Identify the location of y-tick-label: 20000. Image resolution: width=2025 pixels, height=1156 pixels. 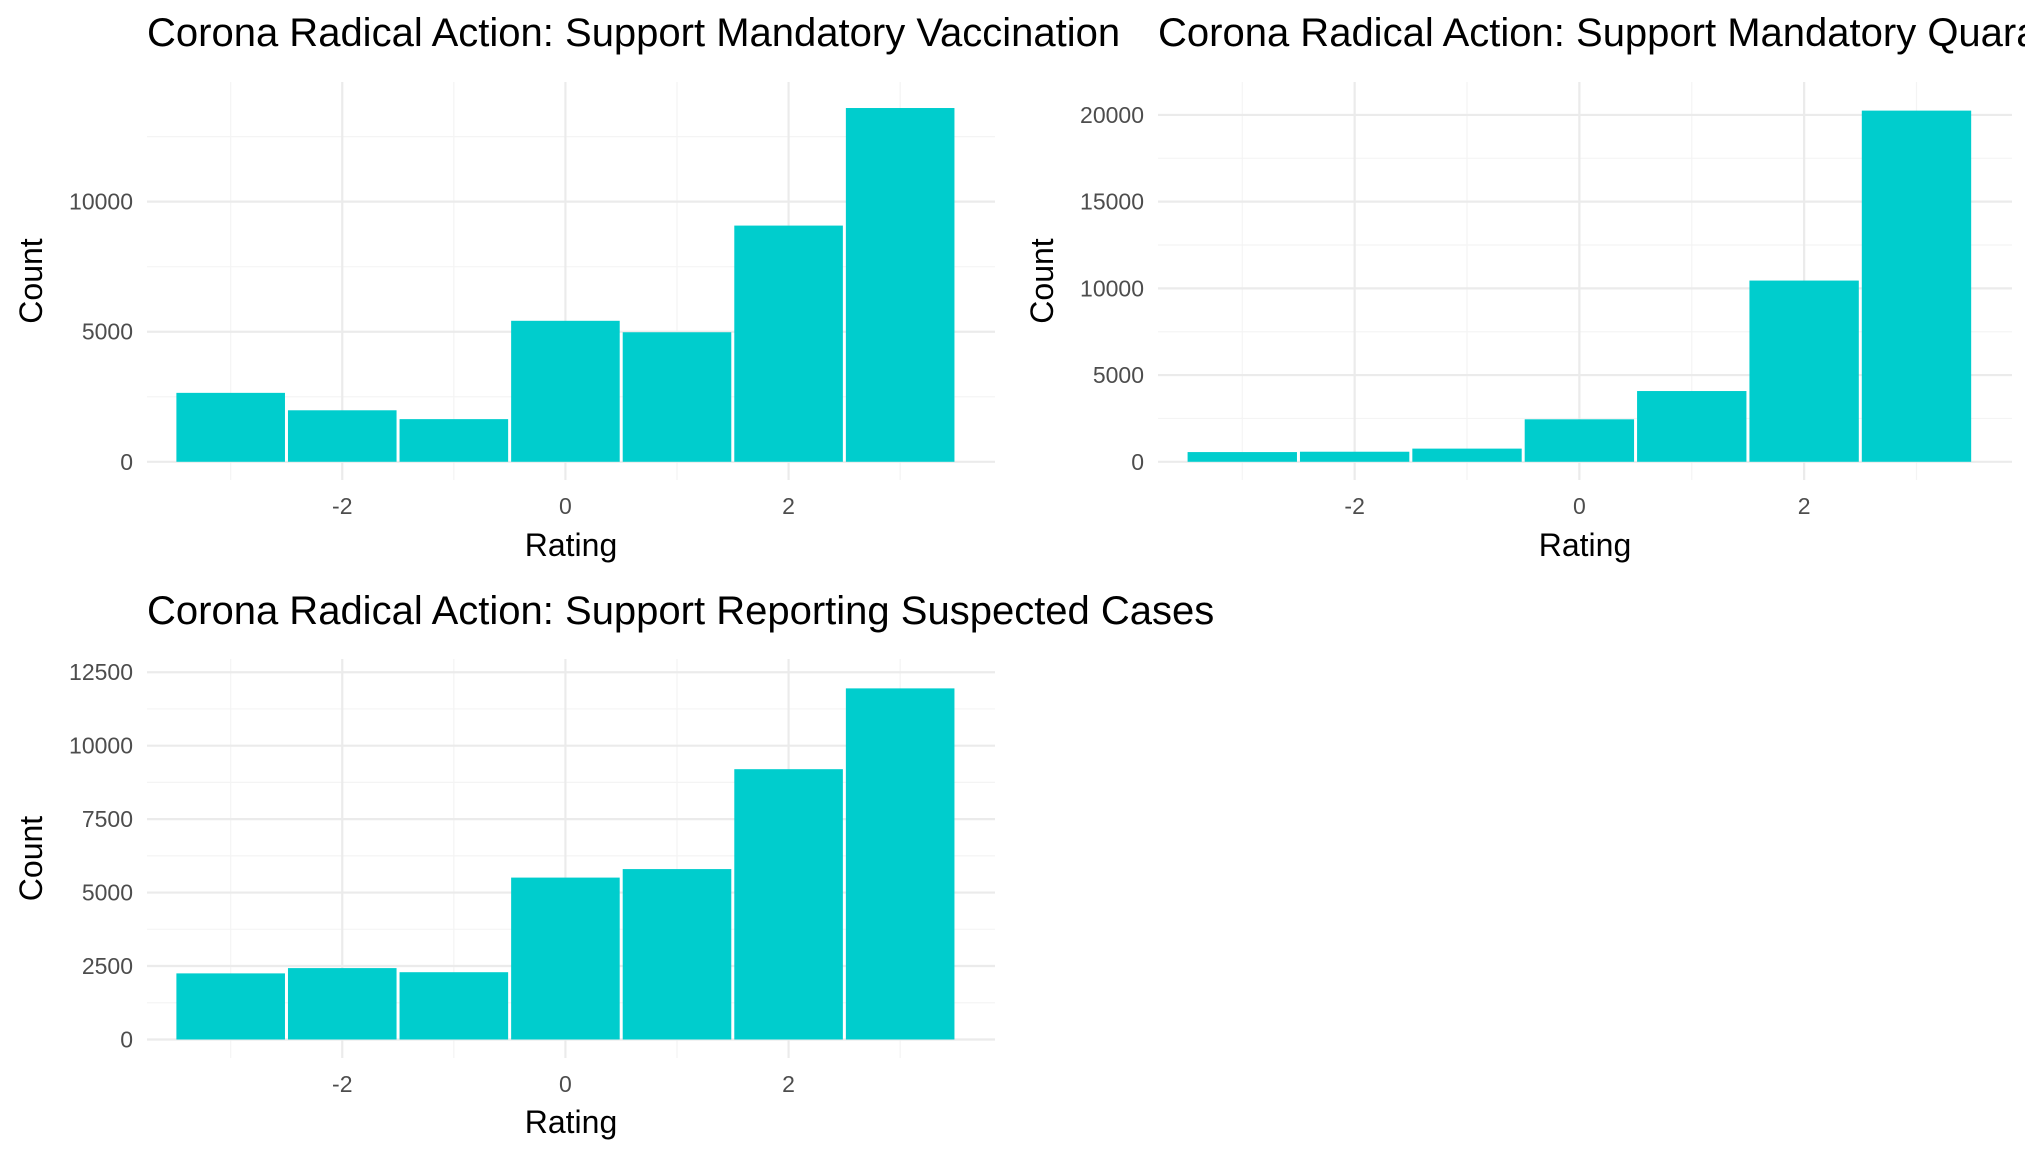
(1112, 115).